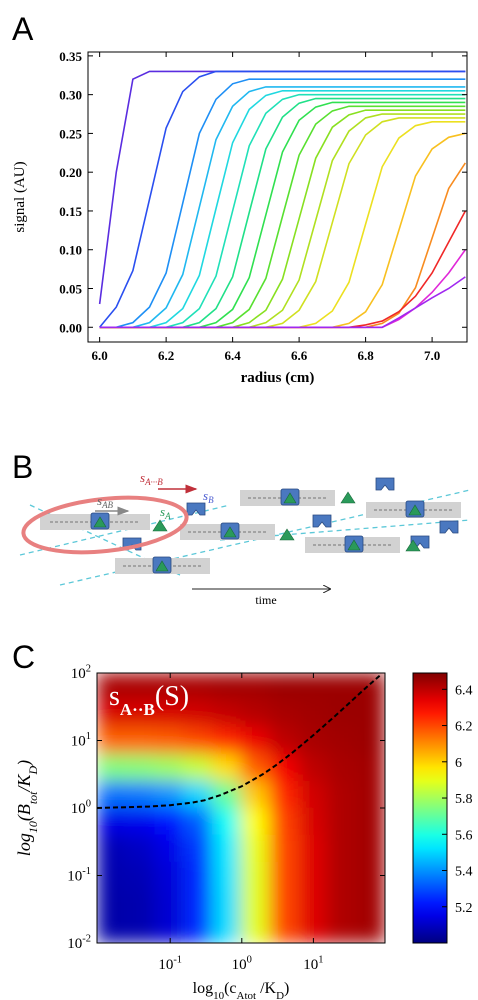 The height and width of the screenshot is (1000, 478). What do you see at coordinates (33, 770) in the screenshot?
I see `subscript: D` at bounding box center [33, 770].